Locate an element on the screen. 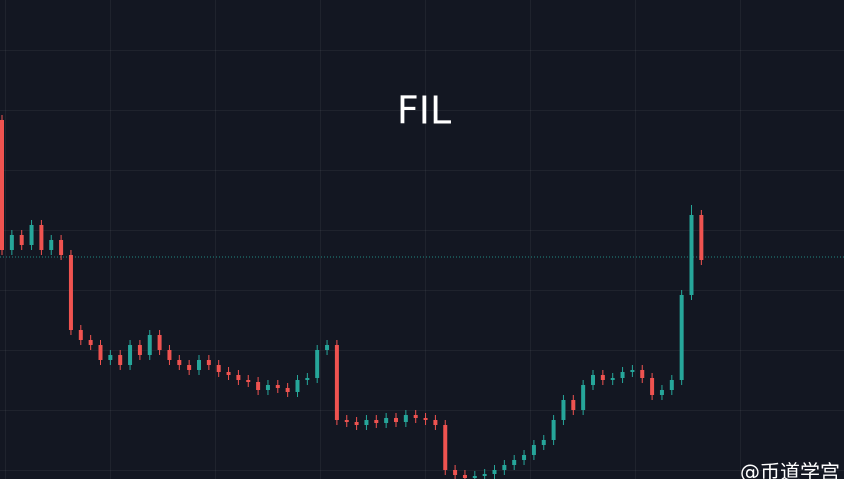  chart-title: FIL is located at coordinates (424, 111).